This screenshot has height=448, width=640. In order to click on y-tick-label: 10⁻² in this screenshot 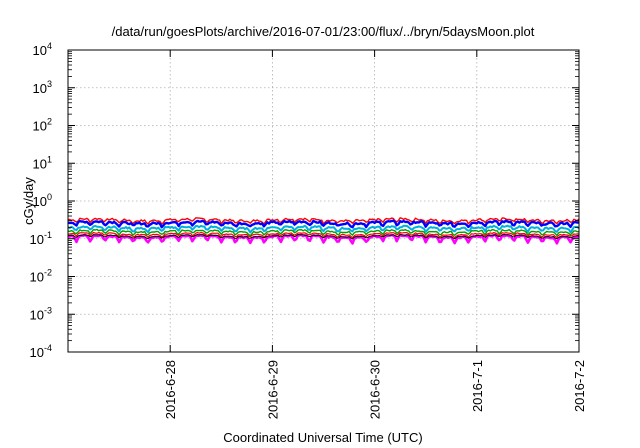, I will do `click(41, 276)`.